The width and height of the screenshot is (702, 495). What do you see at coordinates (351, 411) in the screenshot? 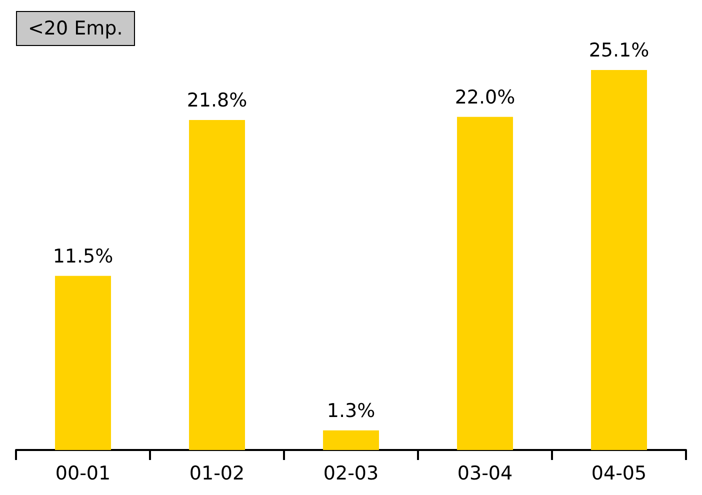
I see `data-label: 1.3%` at bounding box center [351, 411].